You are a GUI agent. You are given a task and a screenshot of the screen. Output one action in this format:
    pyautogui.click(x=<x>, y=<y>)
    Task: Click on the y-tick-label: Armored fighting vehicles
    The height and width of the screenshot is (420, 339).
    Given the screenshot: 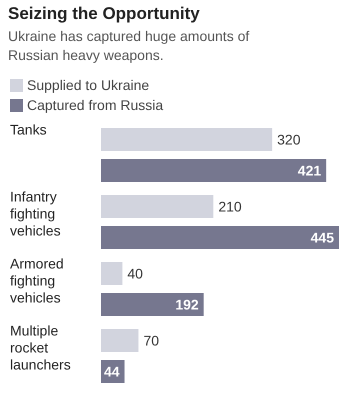 What is the action you would take?
    pyautogui.click(x=37, y=281)
    